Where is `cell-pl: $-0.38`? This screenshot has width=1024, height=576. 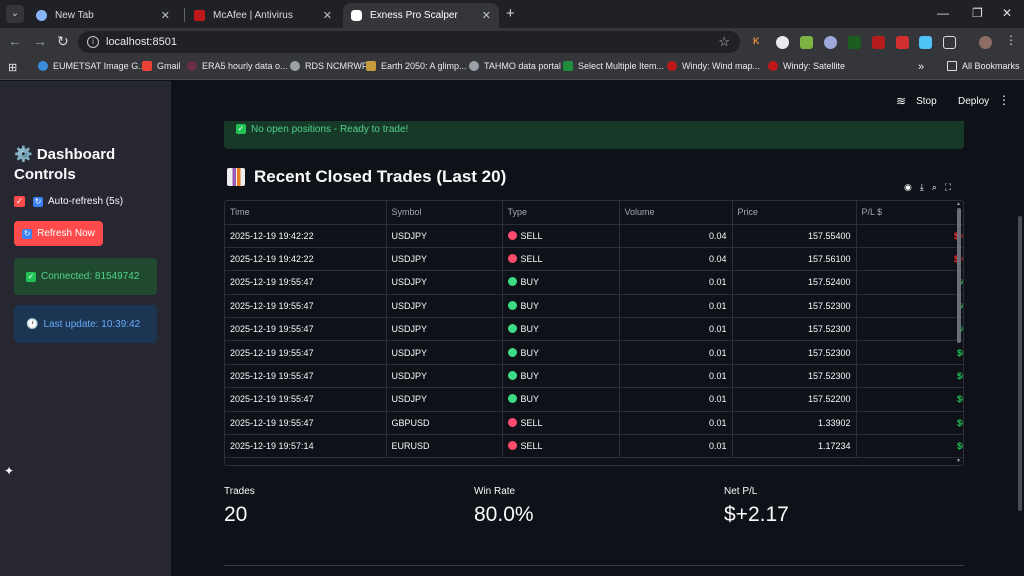 cell-pl: $-0.38 is located at coordinates (909, 259).